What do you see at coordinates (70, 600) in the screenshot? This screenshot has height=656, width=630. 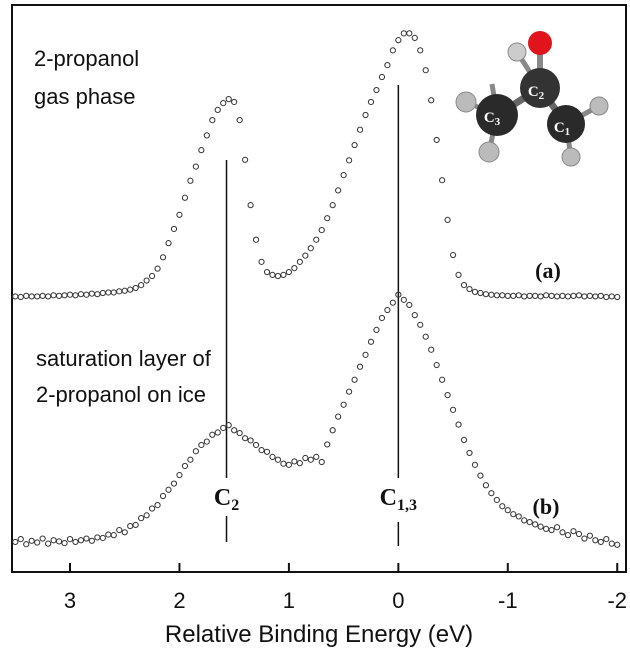 I see `x-tick-label: 3` at bounding box center [70, 600].